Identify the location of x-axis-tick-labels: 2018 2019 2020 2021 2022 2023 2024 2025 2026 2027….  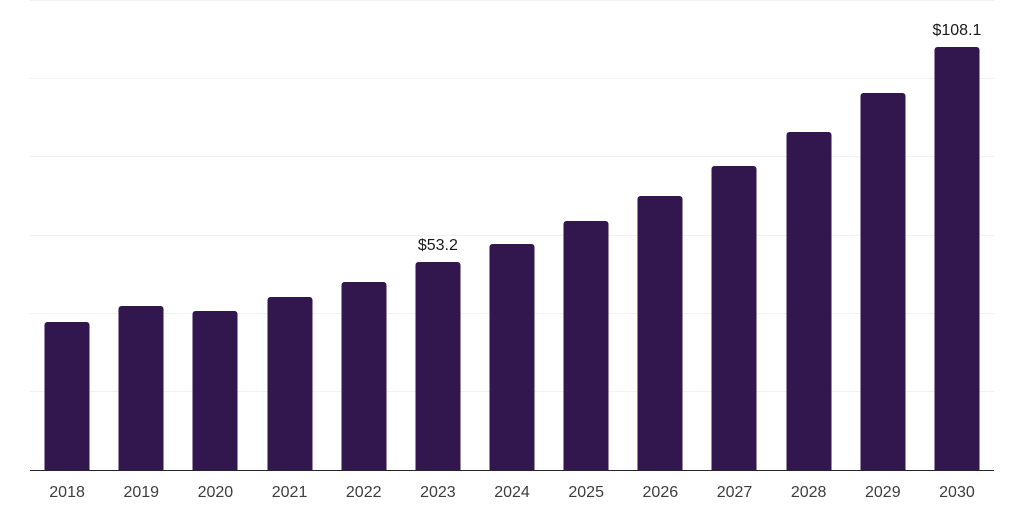
(512, 492).